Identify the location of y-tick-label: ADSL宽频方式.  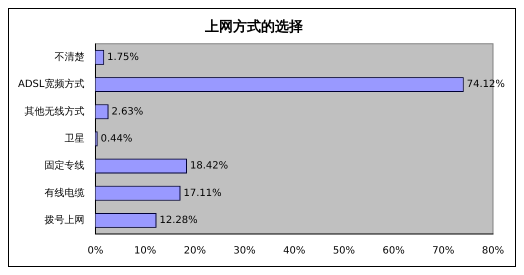
(51, 84).